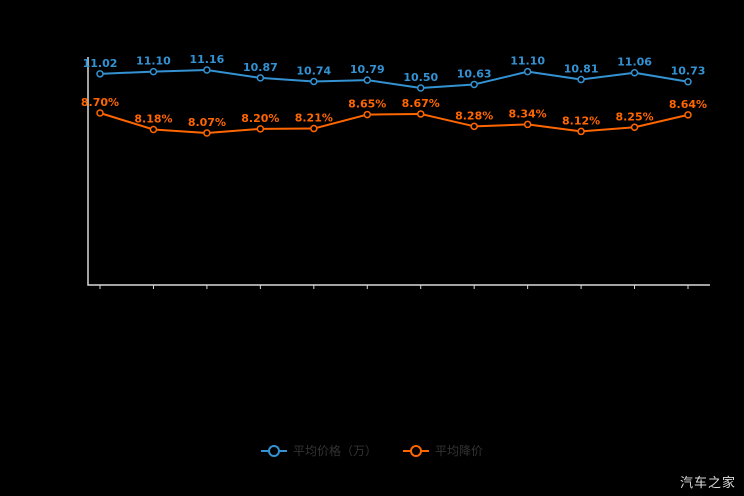 This screenshot has width=744, height=496. What do you see at coordinates (528, 113) in the screenshot?
I see `data-label: 8.34%` at bounding box center [528, 113].